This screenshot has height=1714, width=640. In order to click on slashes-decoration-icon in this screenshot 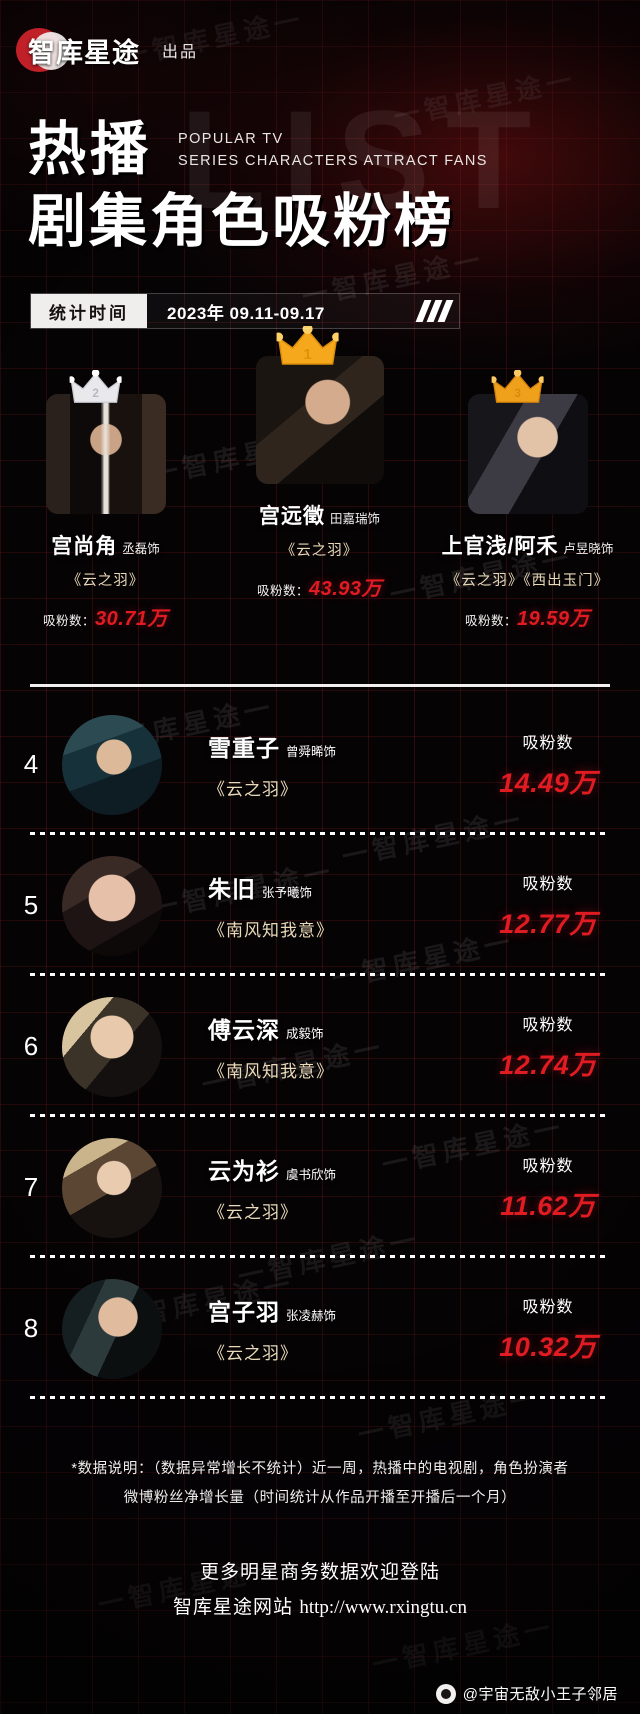, I will do `click(437, 311)`.